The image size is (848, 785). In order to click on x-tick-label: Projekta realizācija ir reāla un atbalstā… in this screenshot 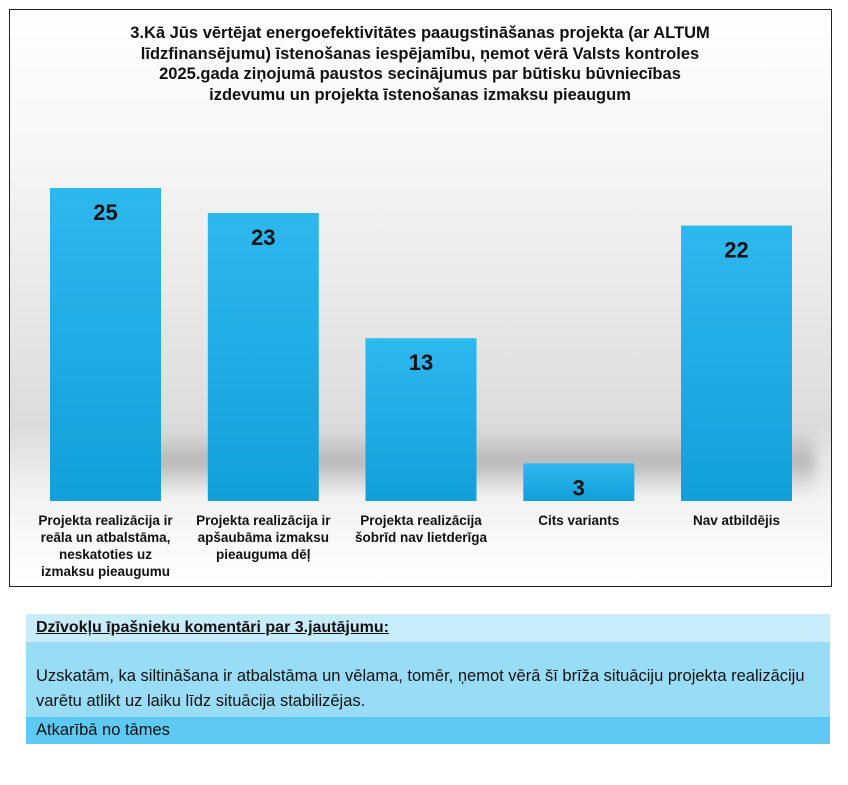, I will do `click(106, 546)`.